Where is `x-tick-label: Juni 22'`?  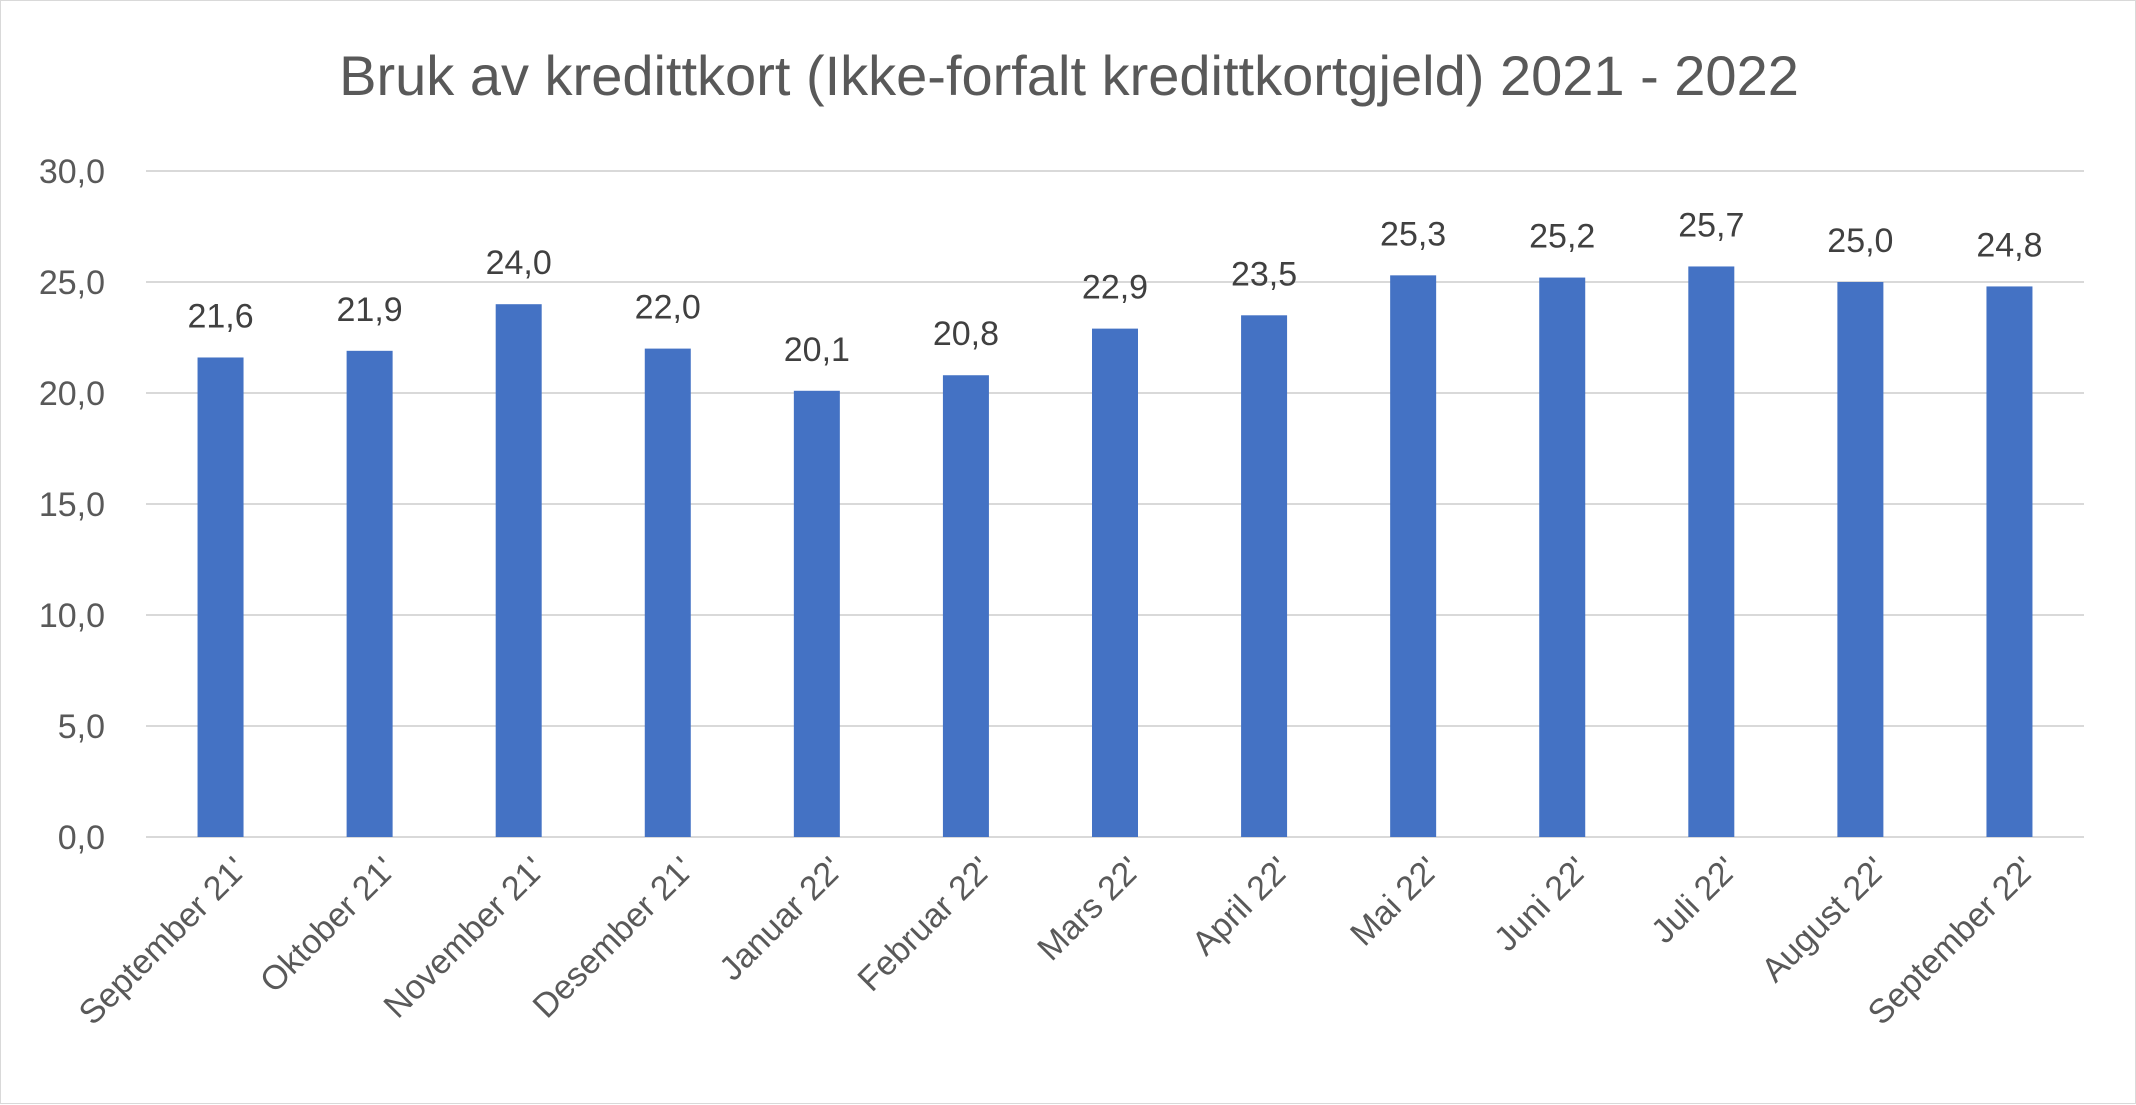
x-tick-label: Juni 22' is located at coordinates (1541, 904).